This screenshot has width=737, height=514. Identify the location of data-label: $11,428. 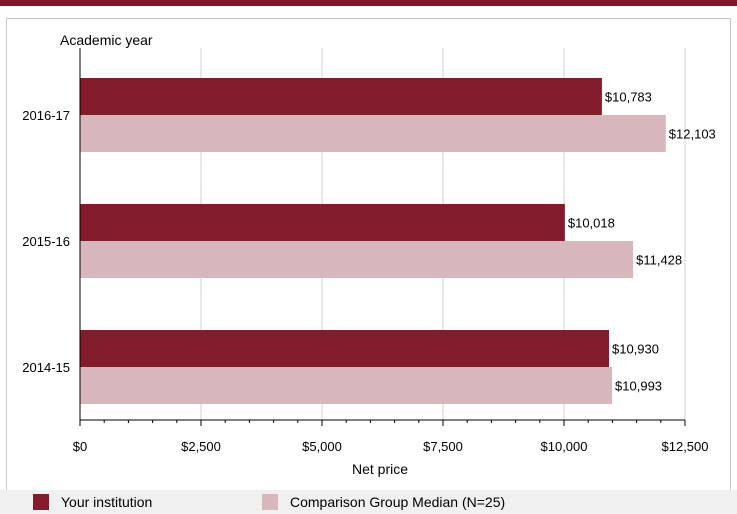
(659, 260).